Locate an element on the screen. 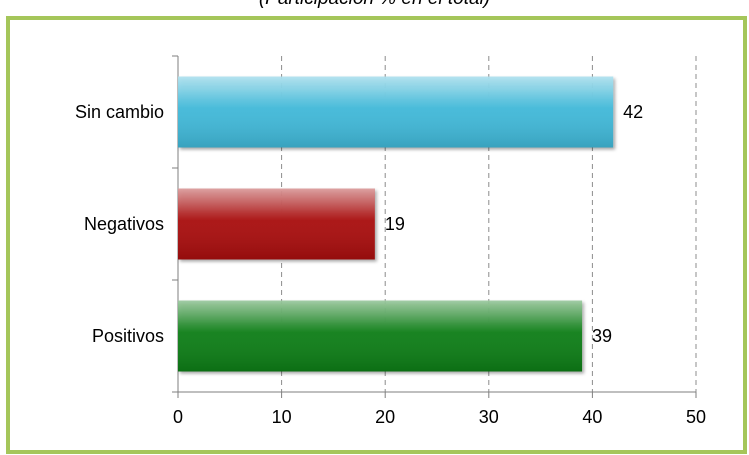  bar-group-sin-cambio is located at coordinates (396, 112).